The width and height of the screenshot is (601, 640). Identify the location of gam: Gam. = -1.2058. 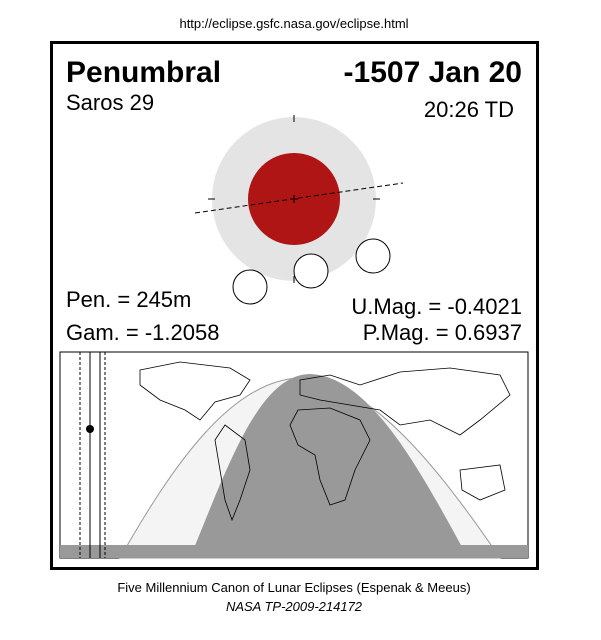
(142, 332).